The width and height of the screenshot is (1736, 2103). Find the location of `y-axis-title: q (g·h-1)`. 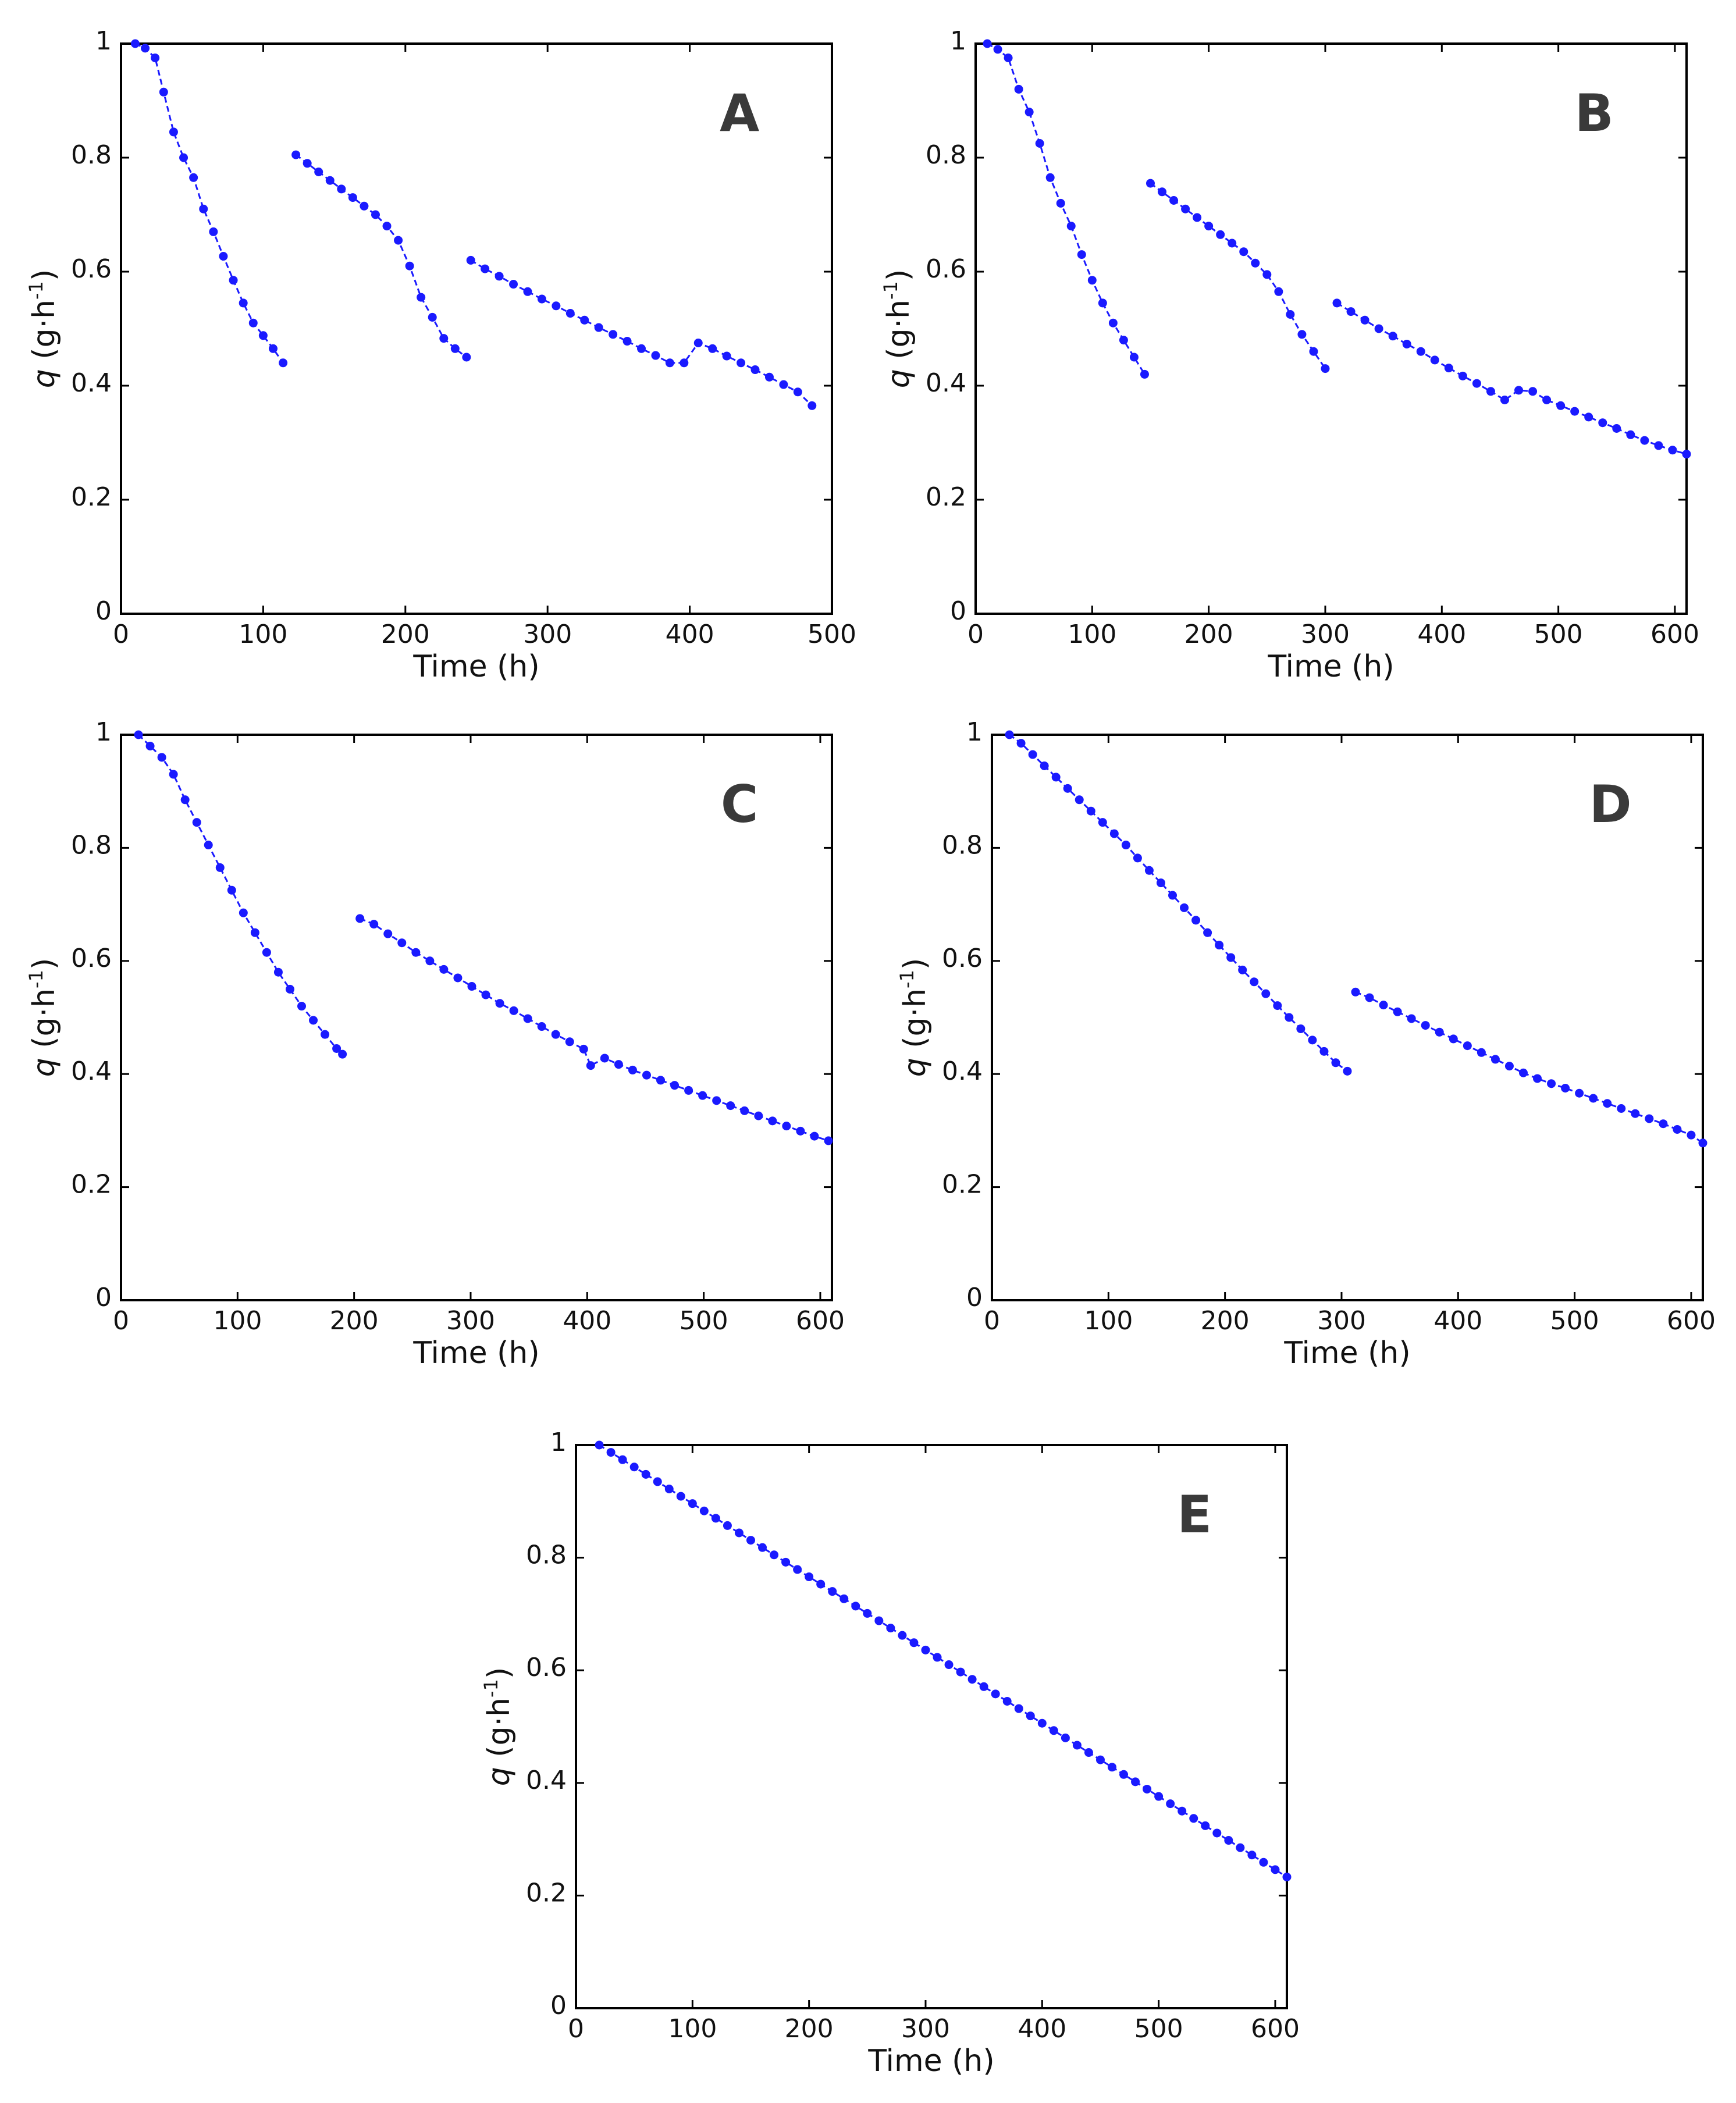

y-axis-title: q (g·h-1) is located at coordinates (44, 1018).